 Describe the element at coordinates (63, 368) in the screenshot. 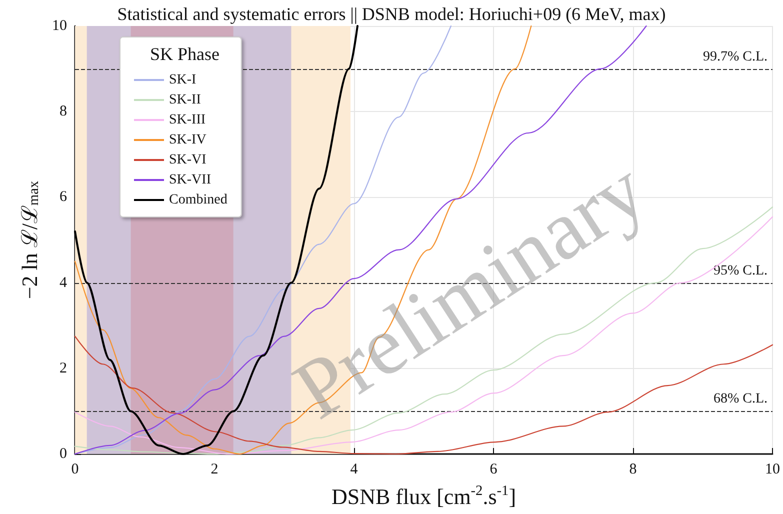

I see `y-tick-label: 2` at that location.